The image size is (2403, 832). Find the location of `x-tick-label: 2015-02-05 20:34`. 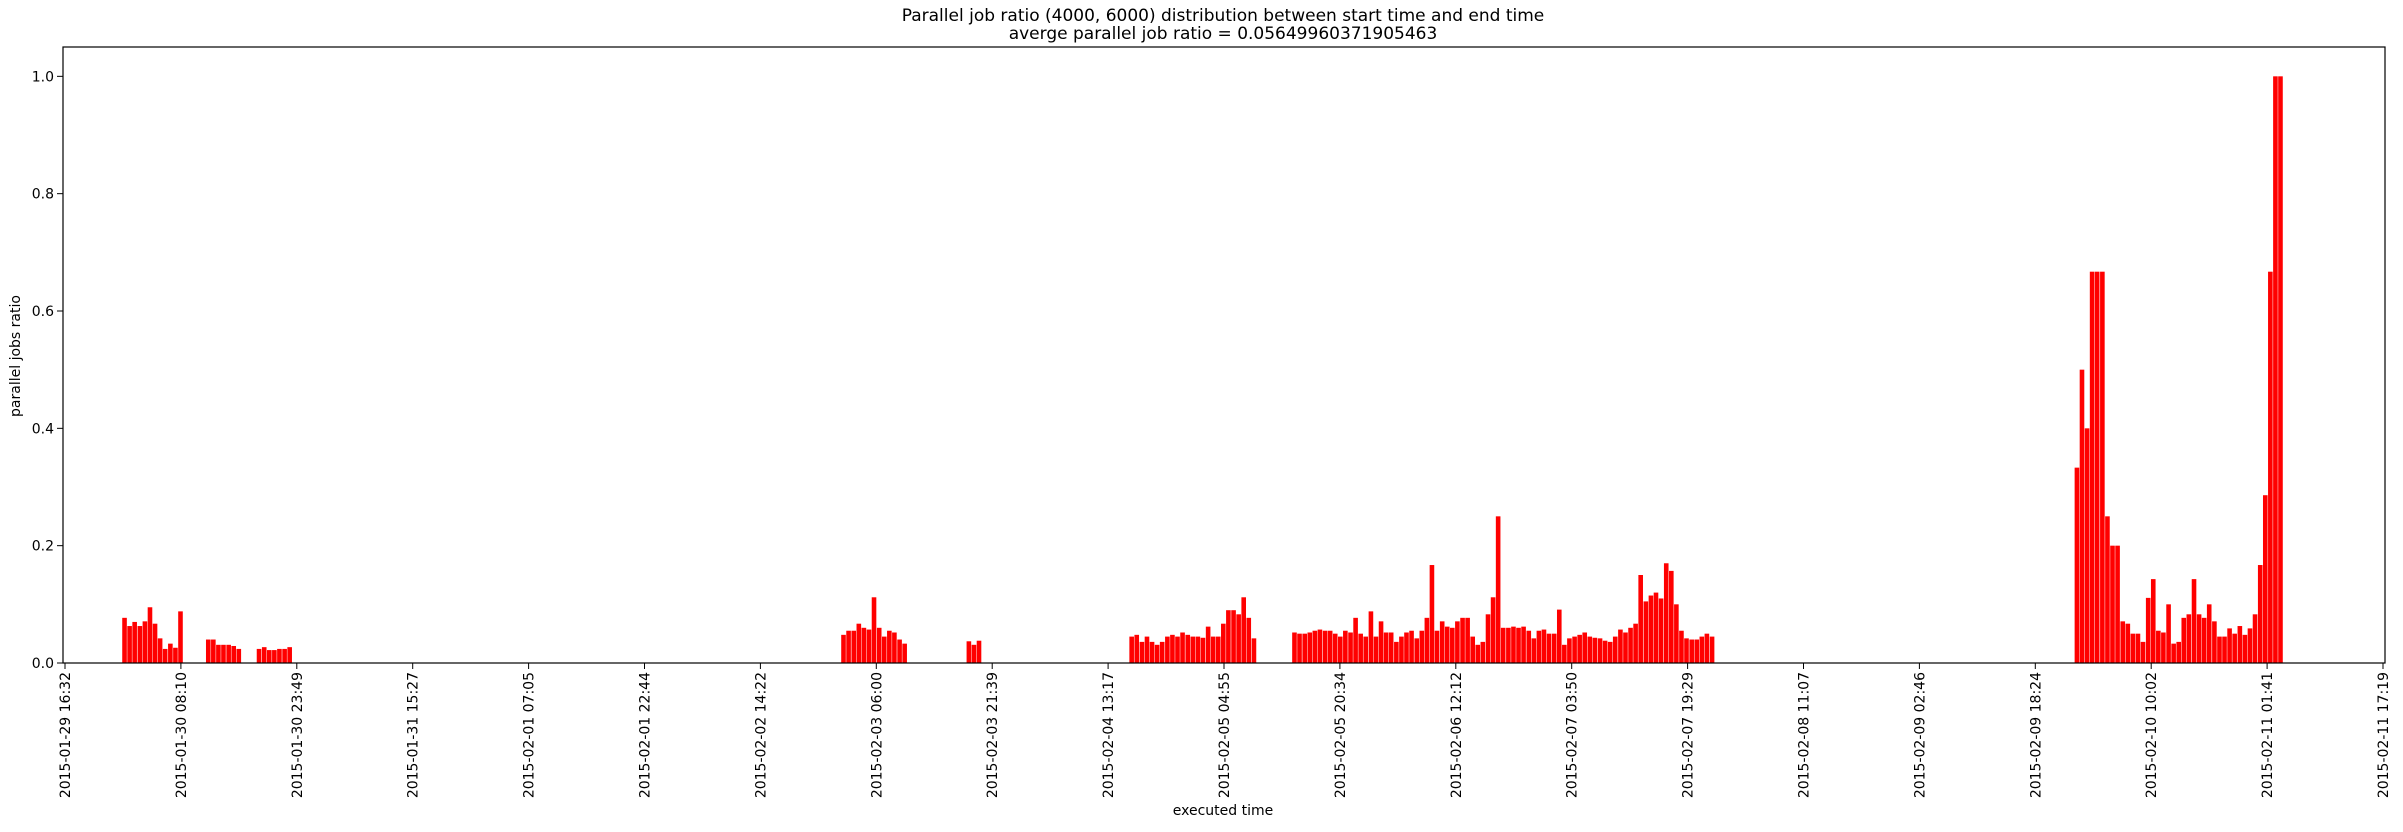

x-tick-label: 2015-02-05 20:34 is located at coordinates (1341, 735).